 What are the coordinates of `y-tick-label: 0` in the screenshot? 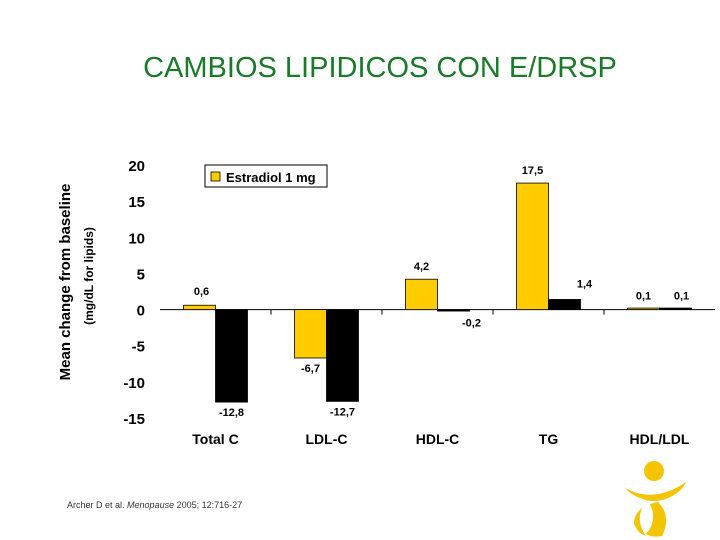 It's located at (141, 311).